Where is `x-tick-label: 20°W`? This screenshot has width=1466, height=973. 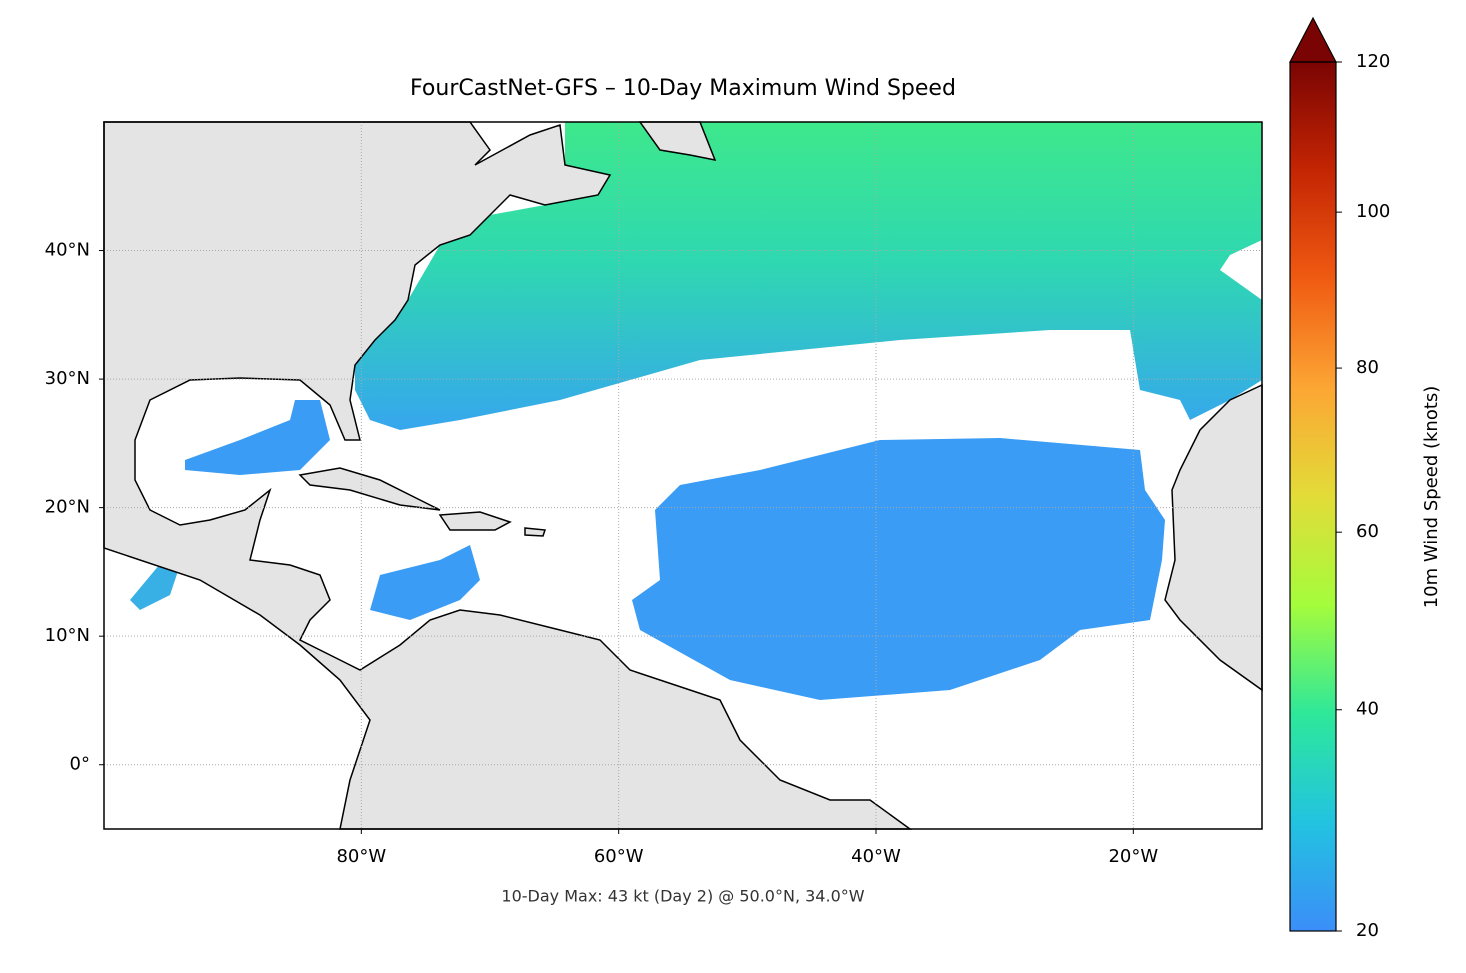 x-tick-label: 20°W is located at coordinates (1133, 856).